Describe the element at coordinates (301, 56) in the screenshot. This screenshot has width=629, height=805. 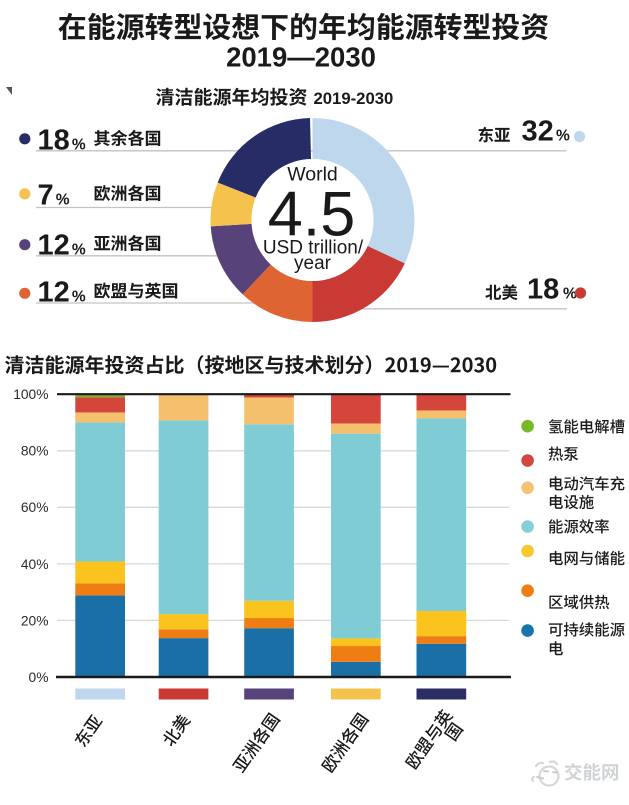
I see `svg-text: 2019—2030` at that location.